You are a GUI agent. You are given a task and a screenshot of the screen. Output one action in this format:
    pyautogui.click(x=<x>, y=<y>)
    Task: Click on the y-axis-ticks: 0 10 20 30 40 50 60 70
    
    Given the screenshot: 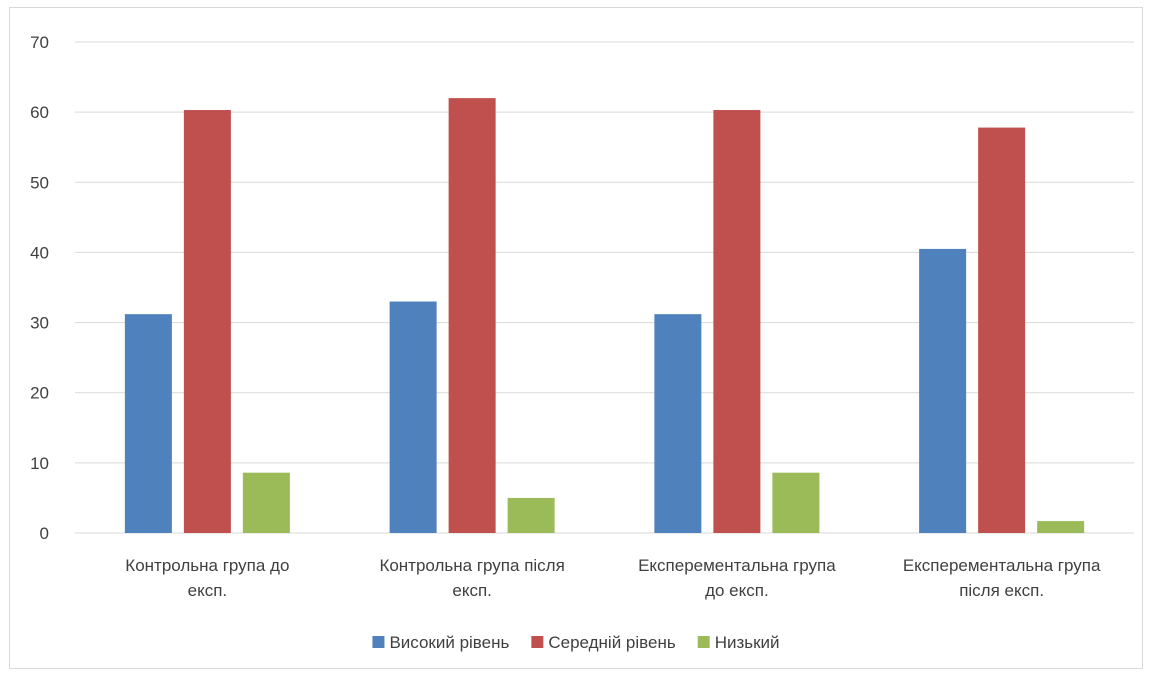 What is the action you would take?
    pyautogui.click(x=39, y=288)
    